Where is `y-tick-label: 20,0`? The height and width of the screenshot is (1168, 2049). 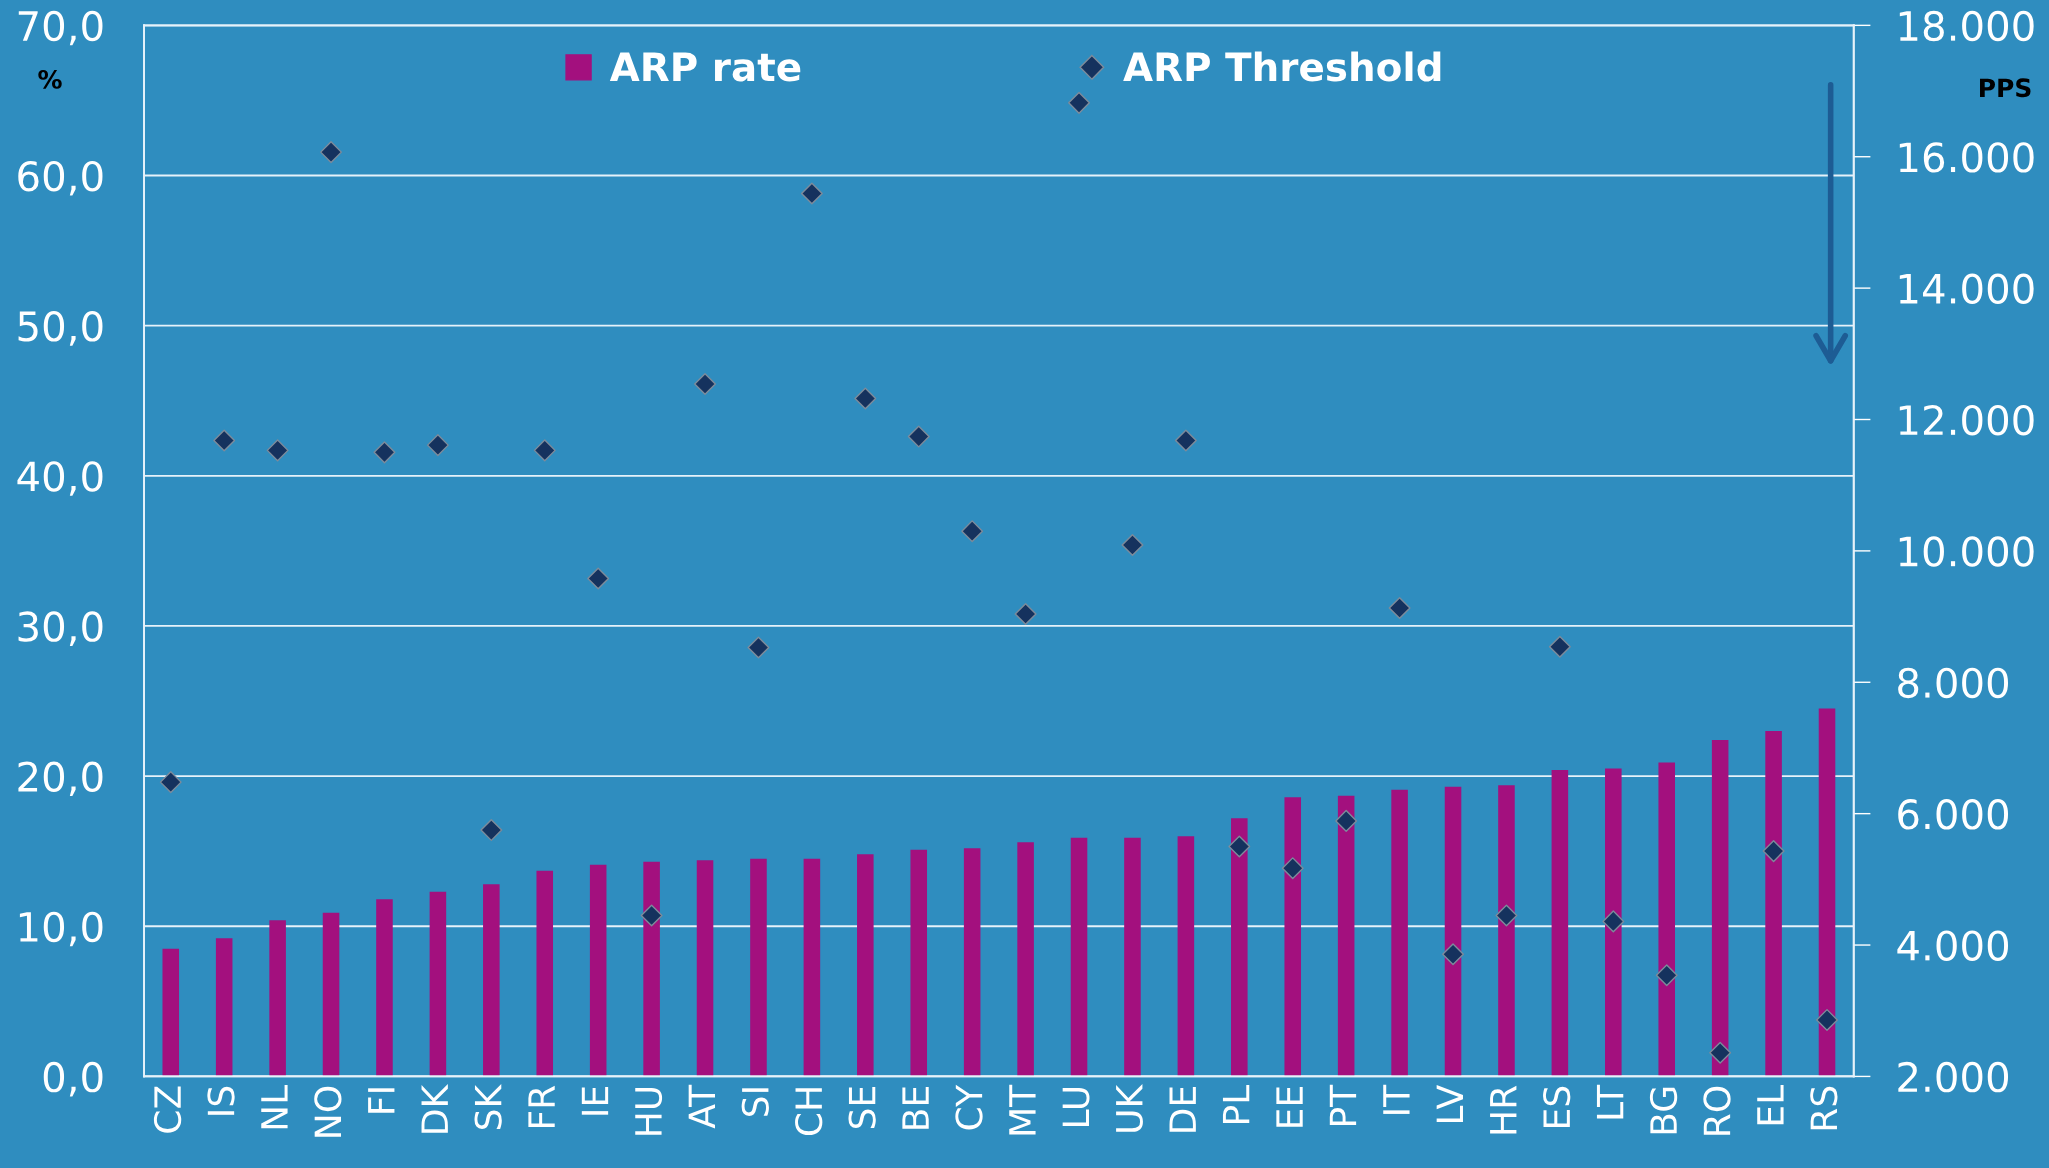
y-tick-label: 20,0 is located at coordinates (60, 779).